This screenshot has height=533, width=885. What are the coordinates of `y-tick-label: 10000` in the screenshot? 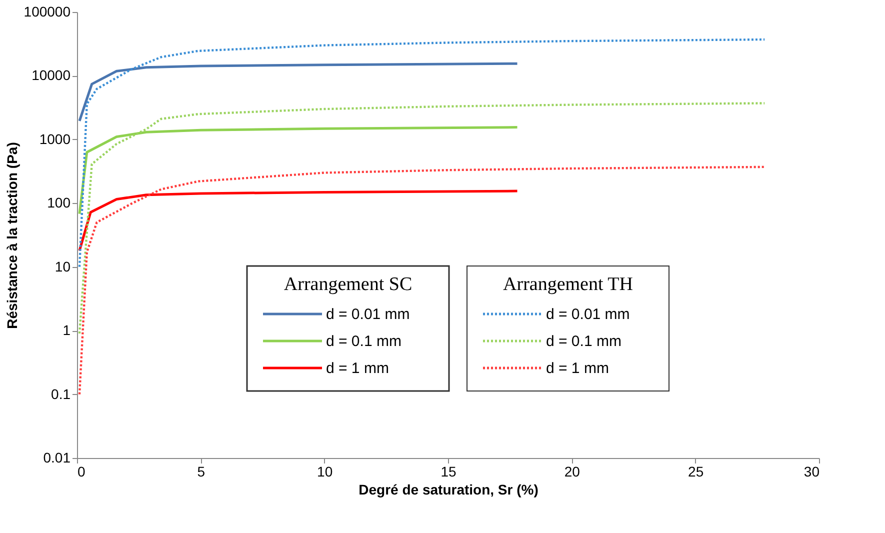 It's located at (51, 75).